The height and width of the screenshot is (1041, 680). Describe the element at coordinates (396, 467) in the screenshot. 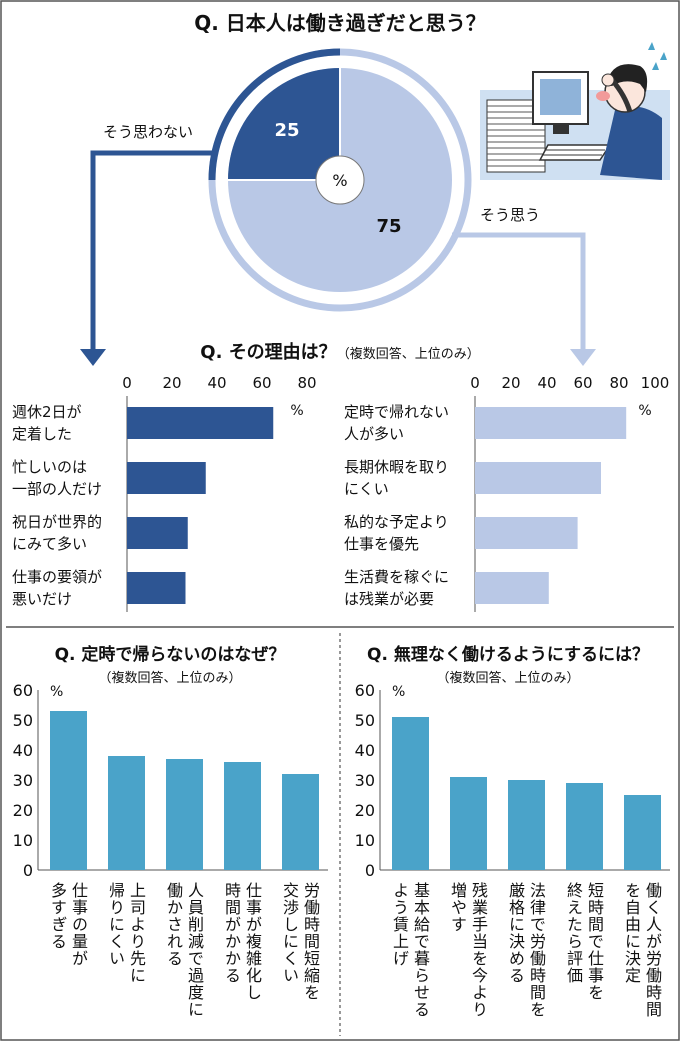

I see `right-reason-label-1-line-0: 長期休暇を取り` at that location.